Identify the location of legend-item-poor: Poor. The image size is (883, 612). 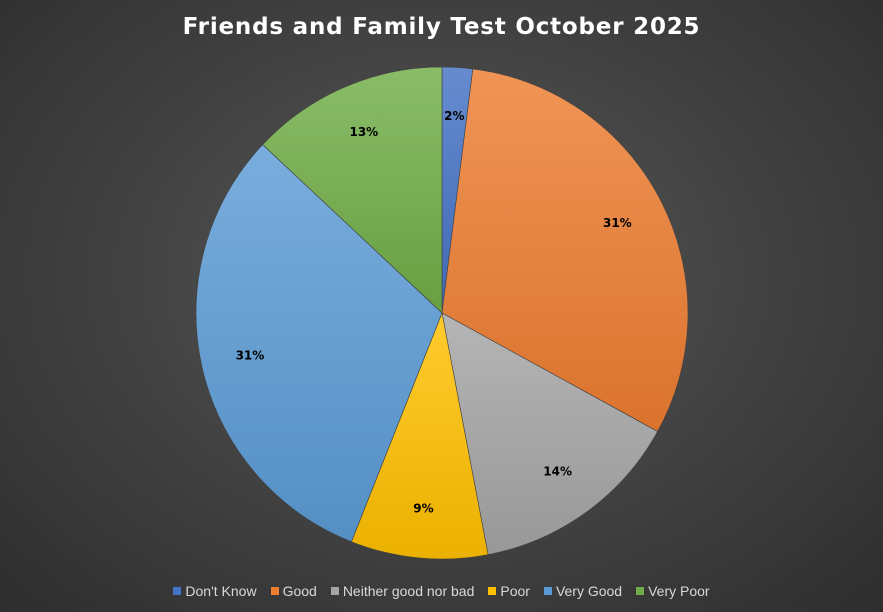
(509, 591).